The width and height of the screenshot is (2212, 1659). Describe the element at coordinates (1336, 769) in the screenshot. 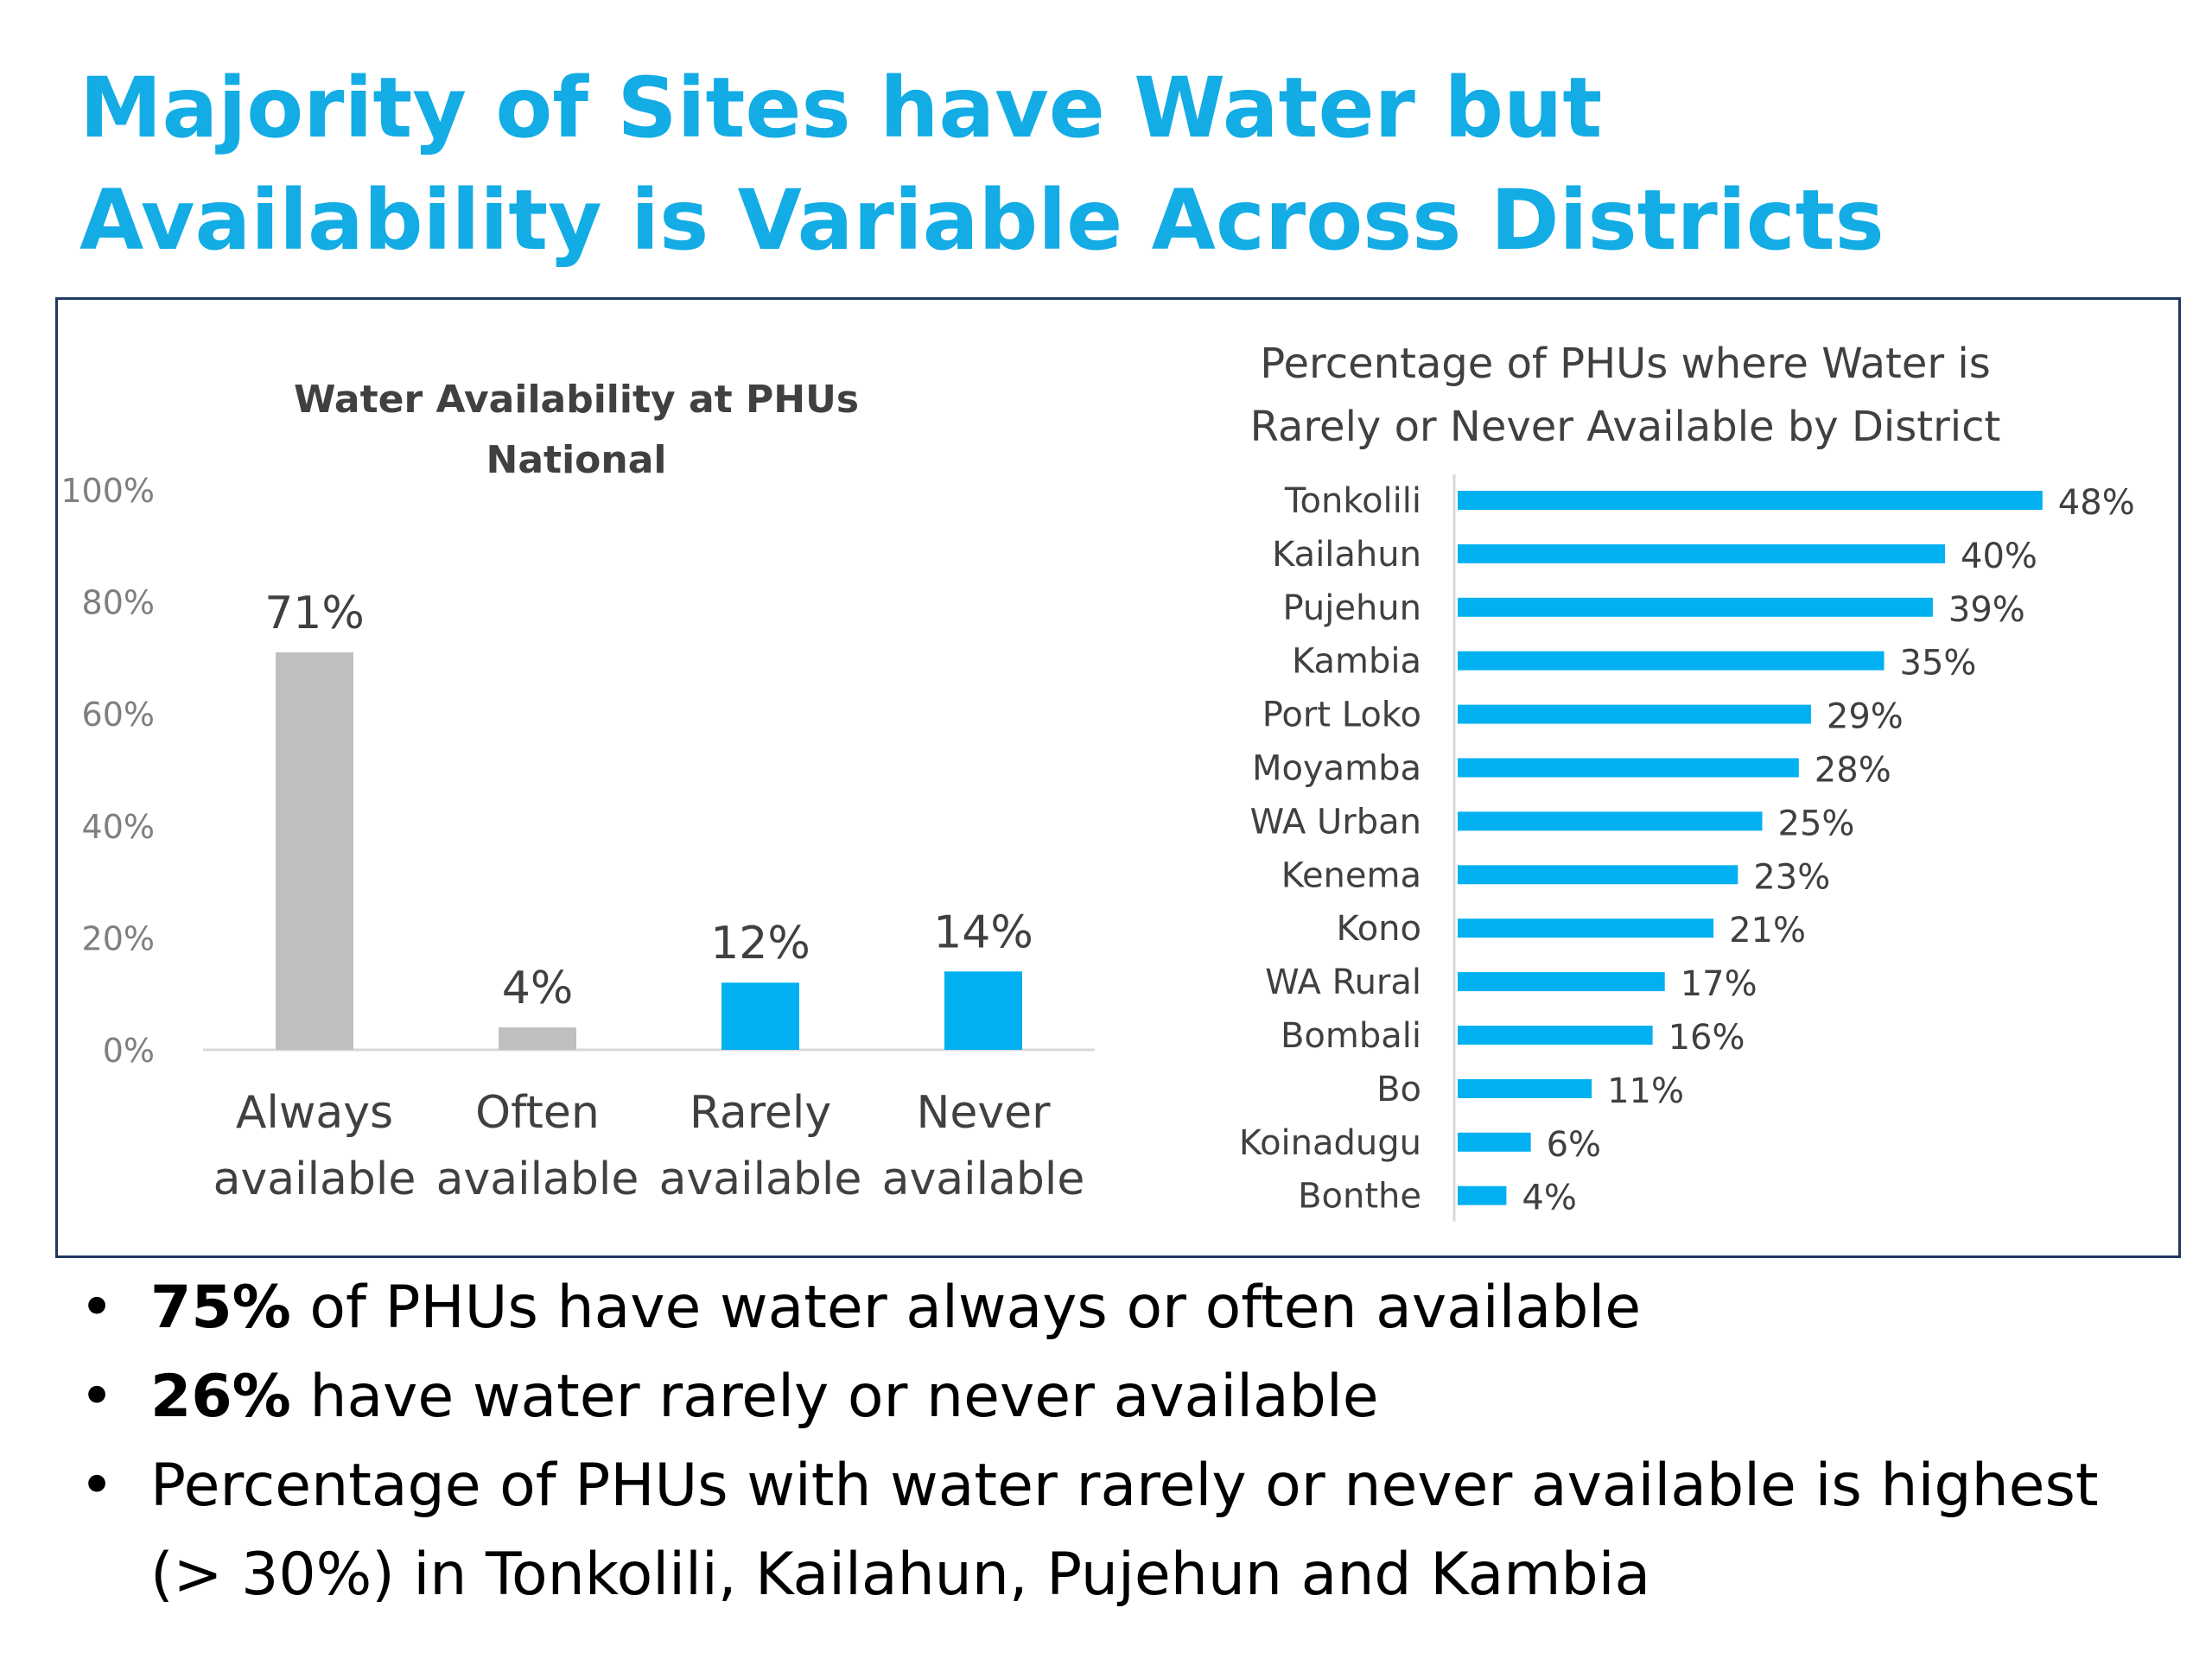

I see `district-label: Moyamba` at that location.